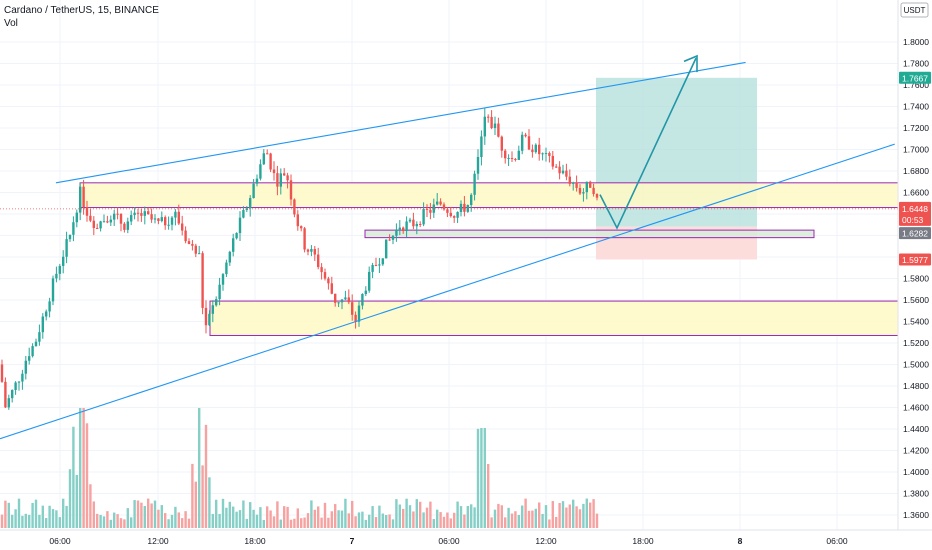 The width and height of the screenshot is (932, 550). Describe the element at coordinates (915, 78) in the screenshot. I see `target-price-badge: 1.7667` at that location.